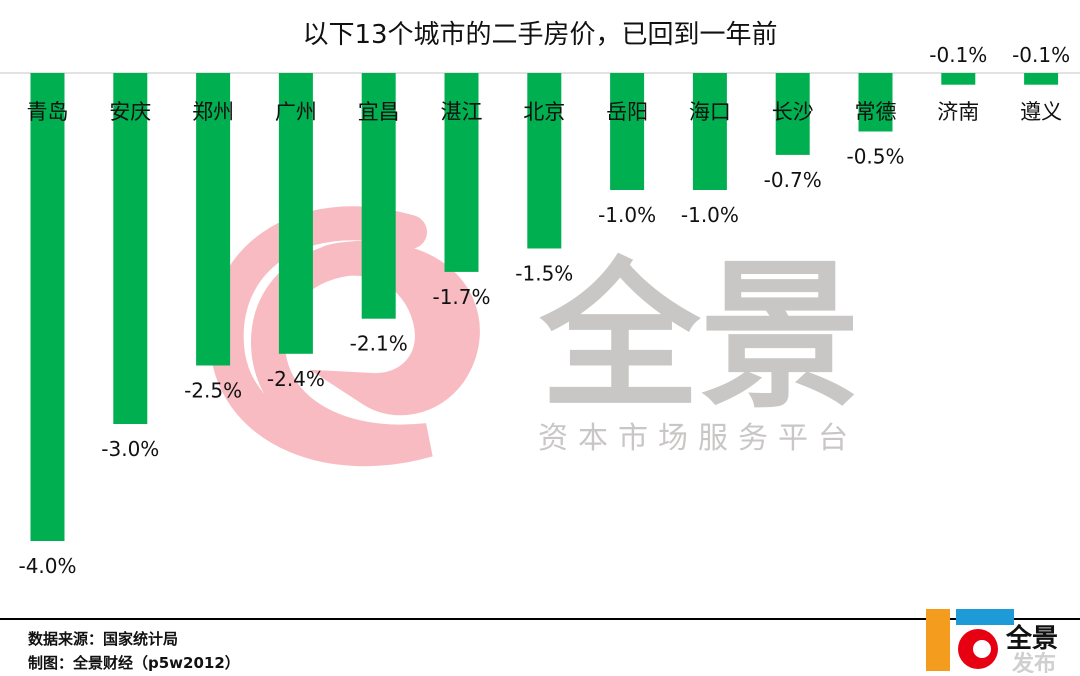 The width and height of the screenshot is (1080, 676). What do you see at coordinates (540, 35) in the screenshot?
I see `chart-title: 以下13个城市的二手房价，已回到一年前` at bounding box center [540, 35].